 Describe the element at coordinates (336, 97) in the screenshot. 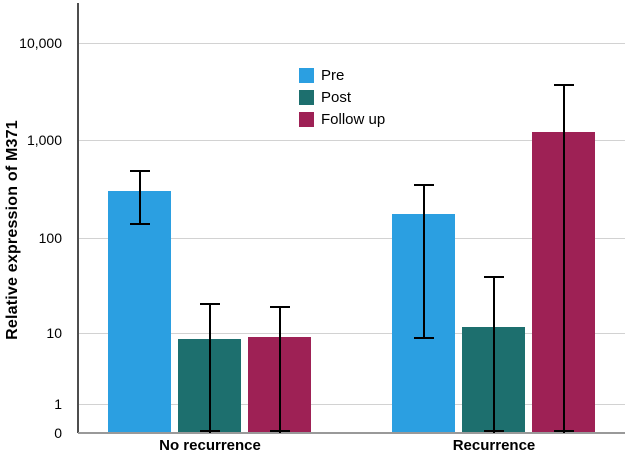

I see `legend-label-post: Post` at that location.